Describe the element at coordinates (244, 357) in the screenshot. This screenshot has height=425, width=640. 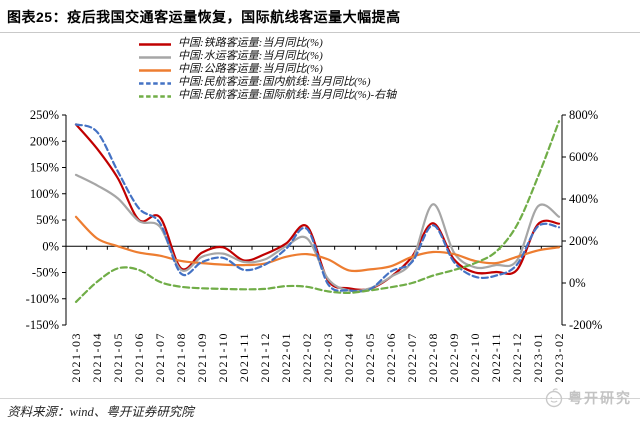
I see `x-axis-tick-label: 2021-11` at that location.